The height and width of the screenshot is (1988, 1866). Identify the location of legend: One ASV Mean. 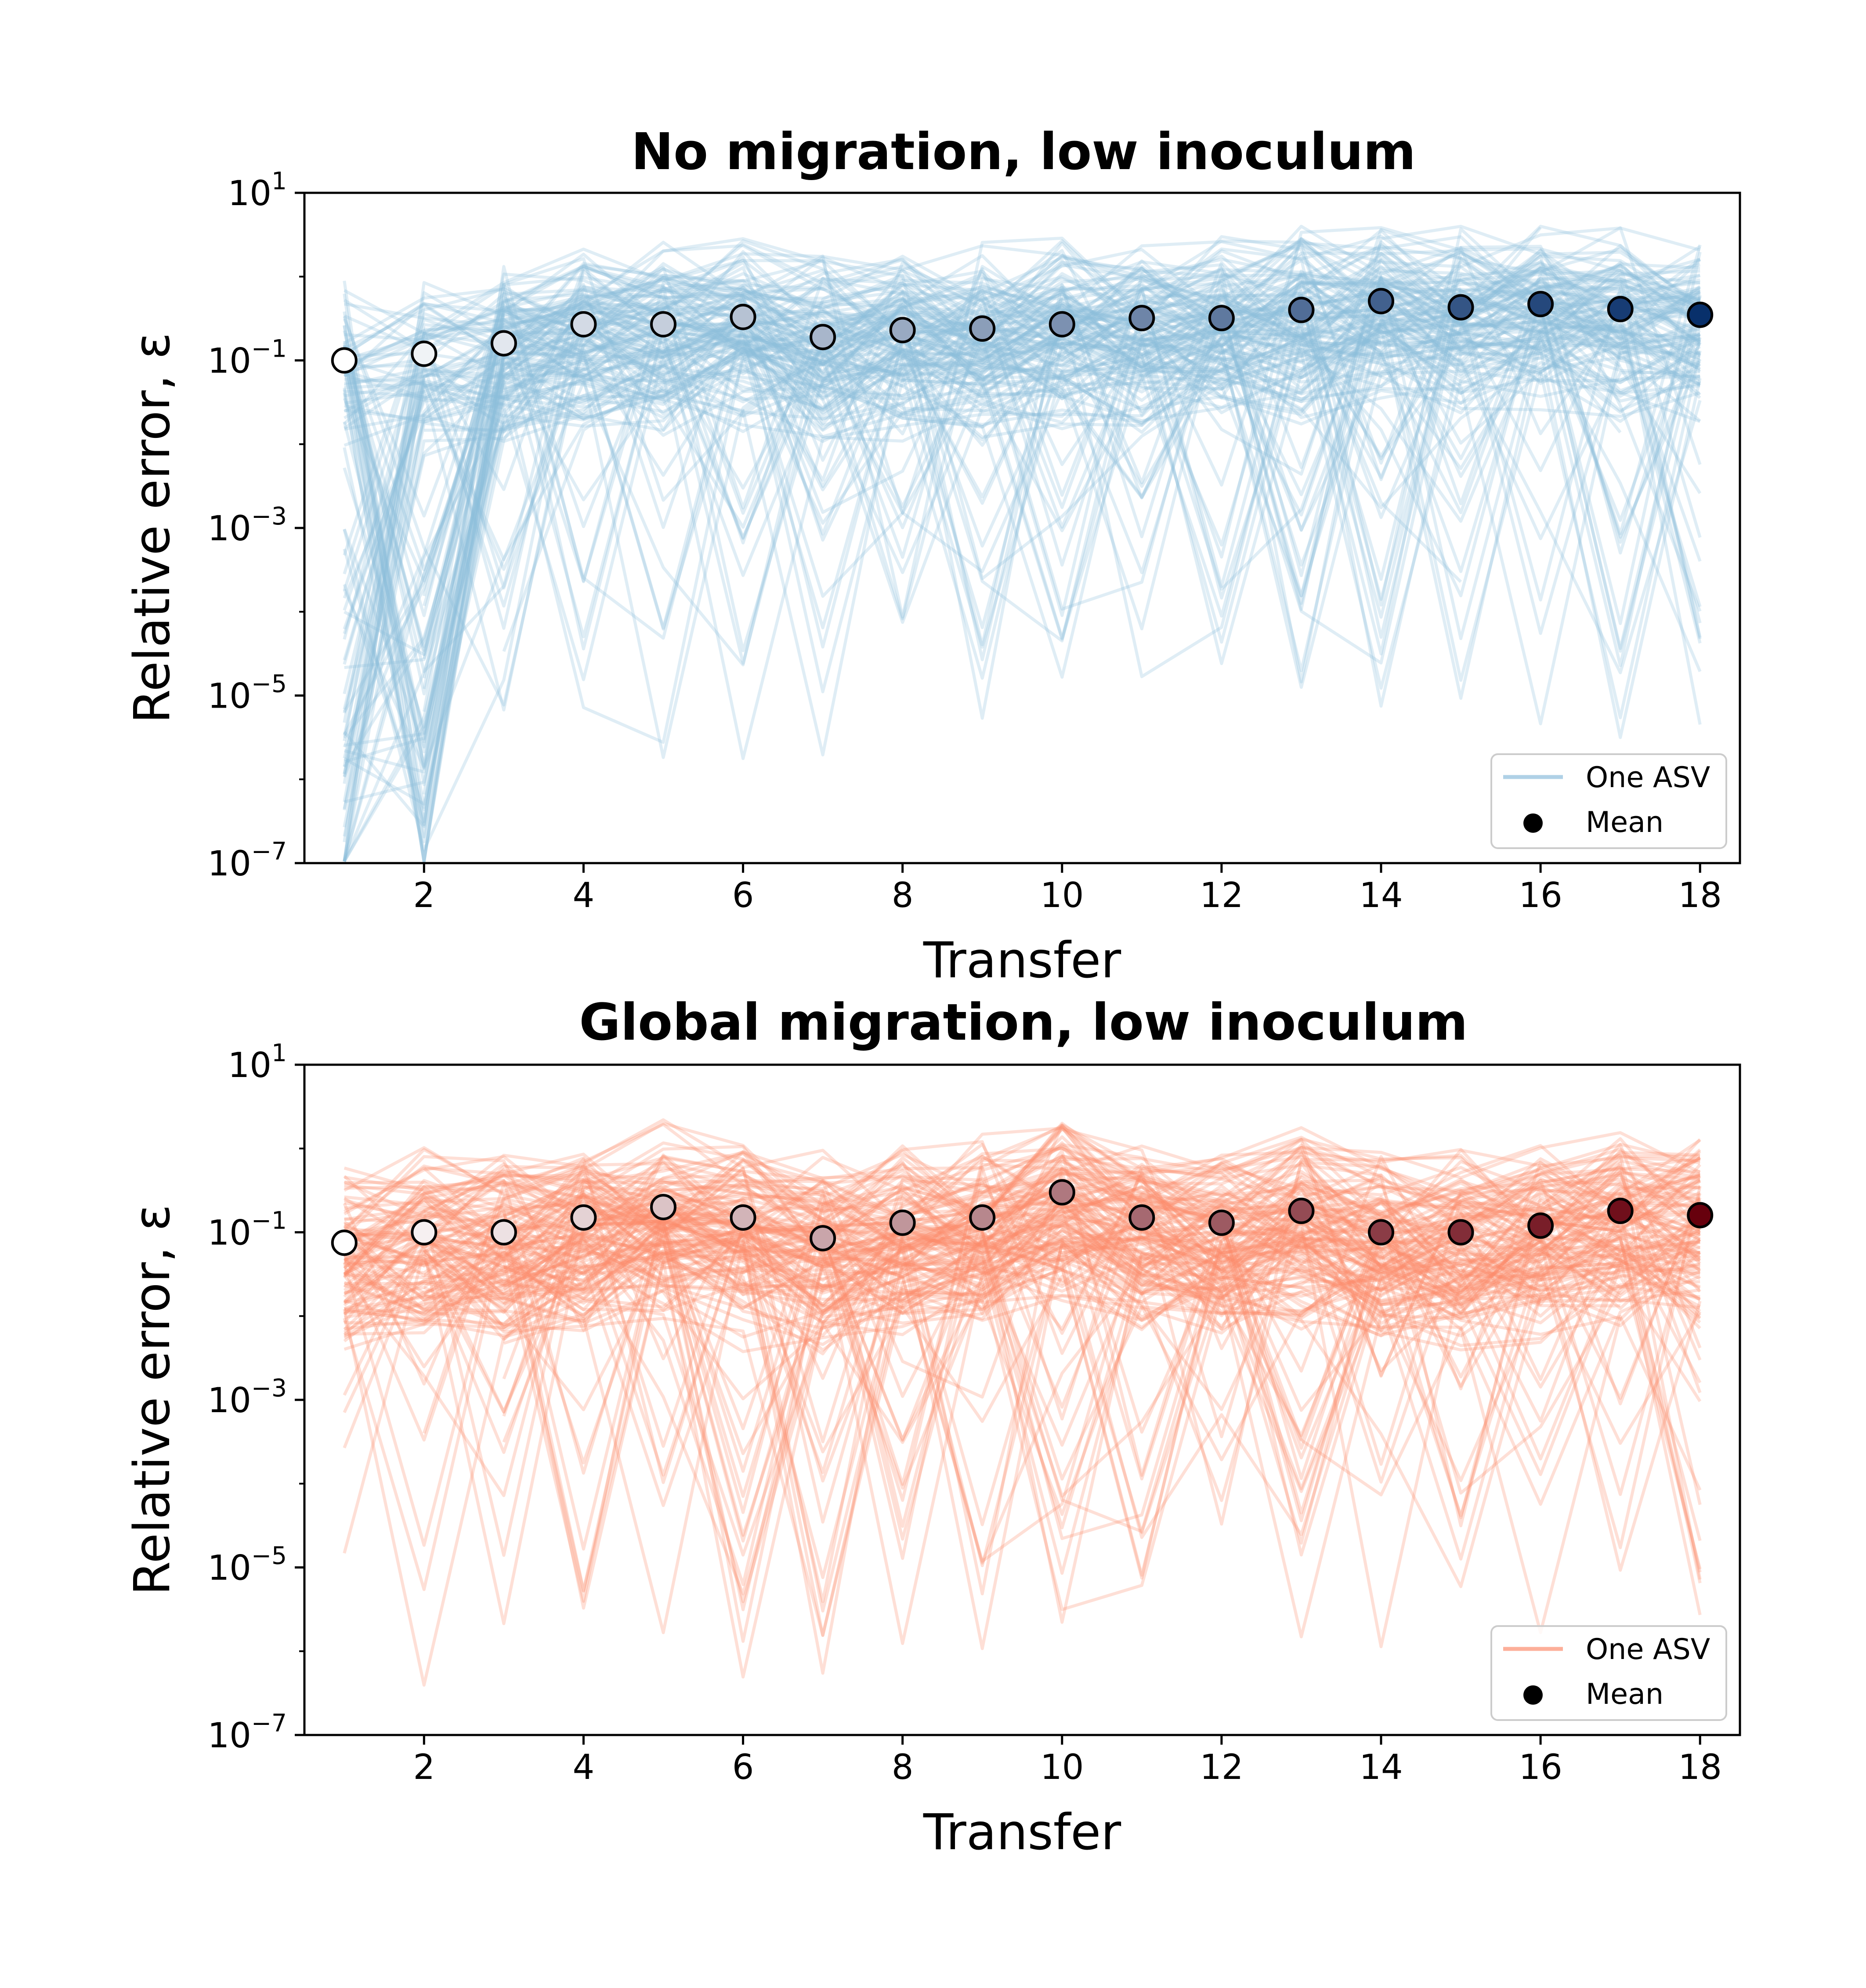
(1608, 1673).